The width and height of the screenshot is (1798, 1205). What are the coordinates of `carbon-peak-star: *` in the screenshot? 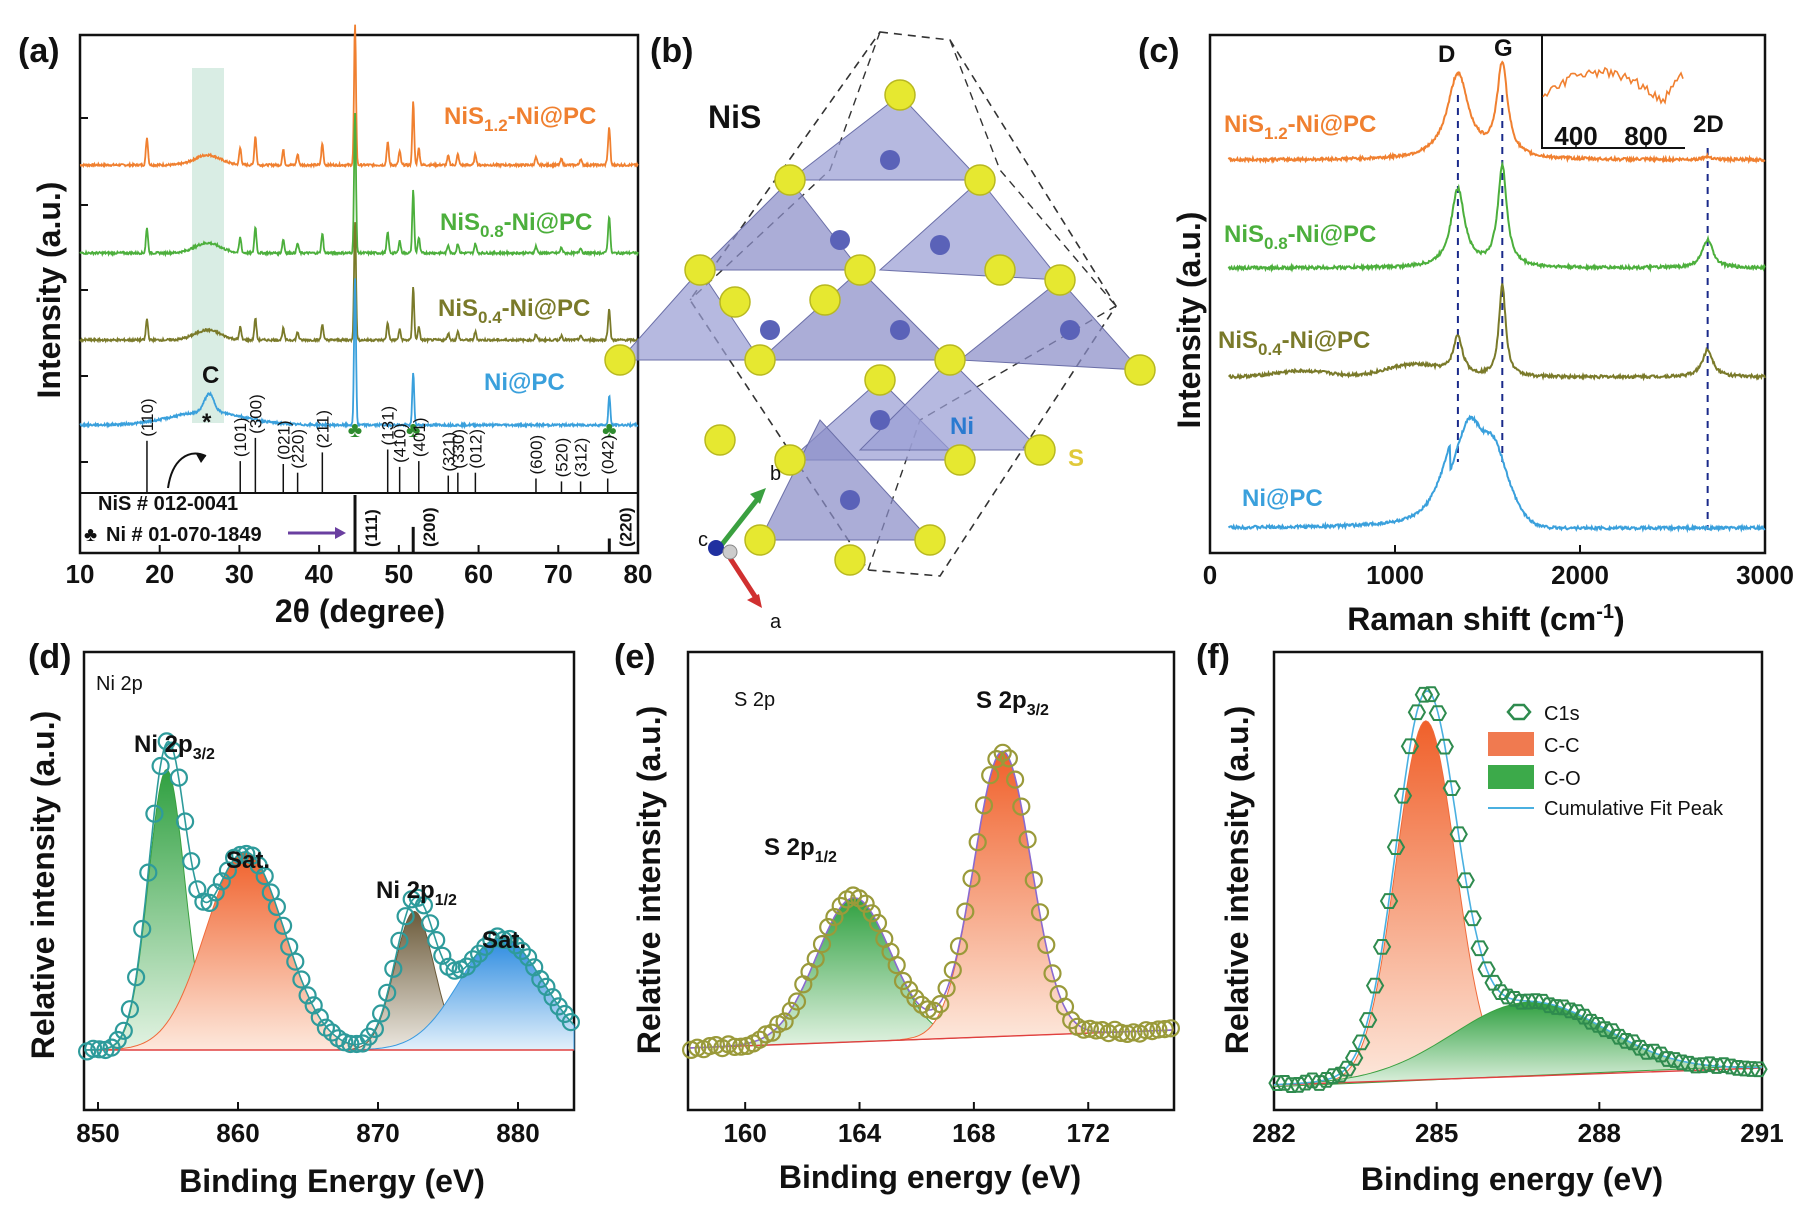 It's located at (207, 422).